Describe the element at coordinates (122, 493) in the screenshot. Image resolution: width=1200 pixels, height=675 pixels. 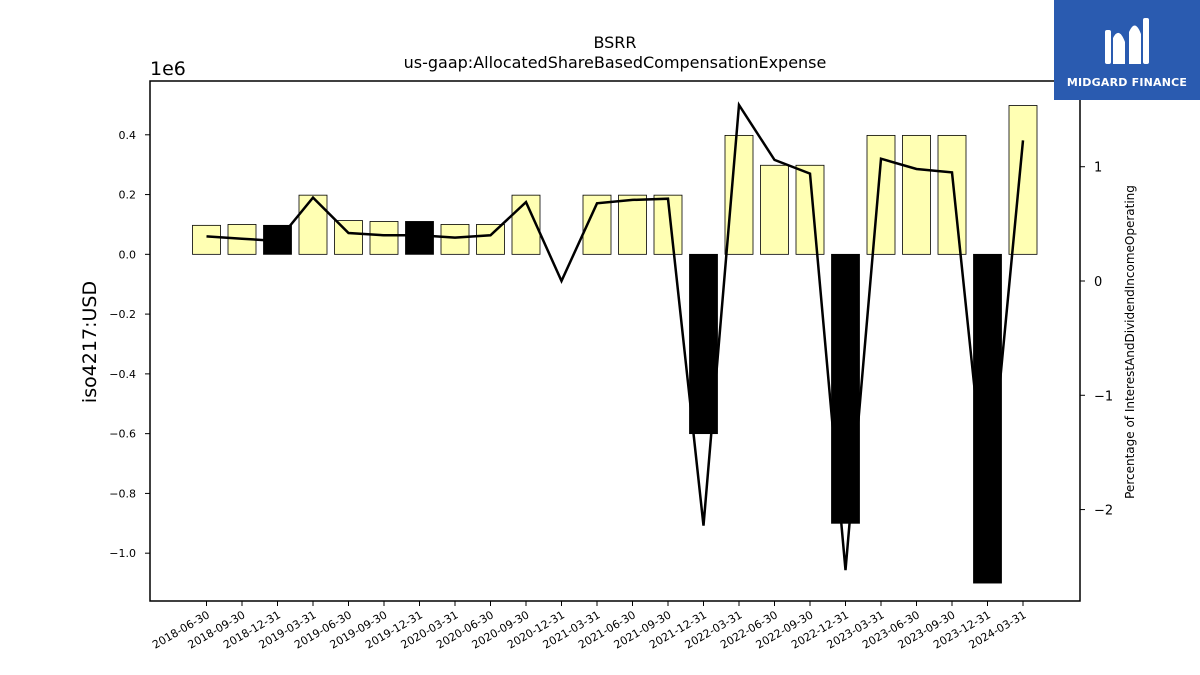
I see `y-tick-label: −0.8` at that location.